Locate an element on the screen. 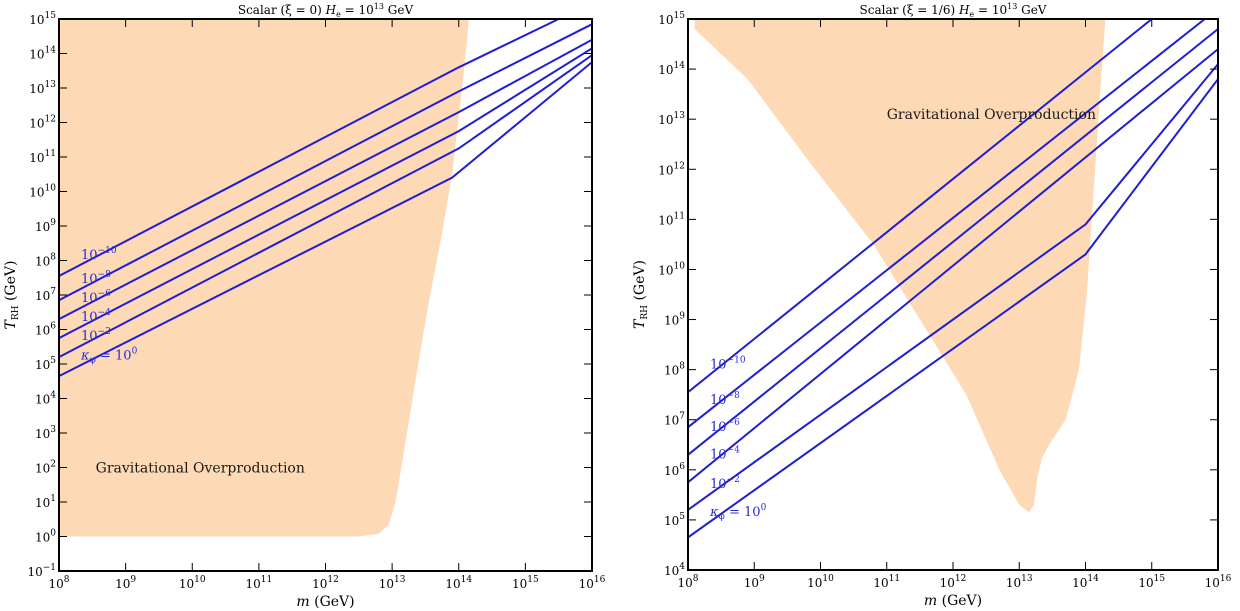 This screenshot has width=1240, height=611. y-tick-label: 10⁻¹ is located at coordinates (41, 571).